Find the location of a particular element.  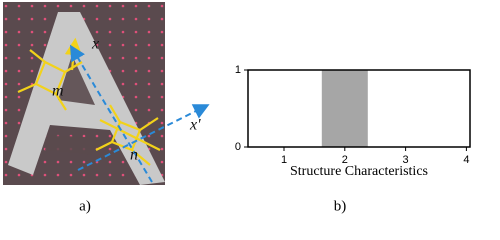

caption: a) is located at coordinates (85, 206).